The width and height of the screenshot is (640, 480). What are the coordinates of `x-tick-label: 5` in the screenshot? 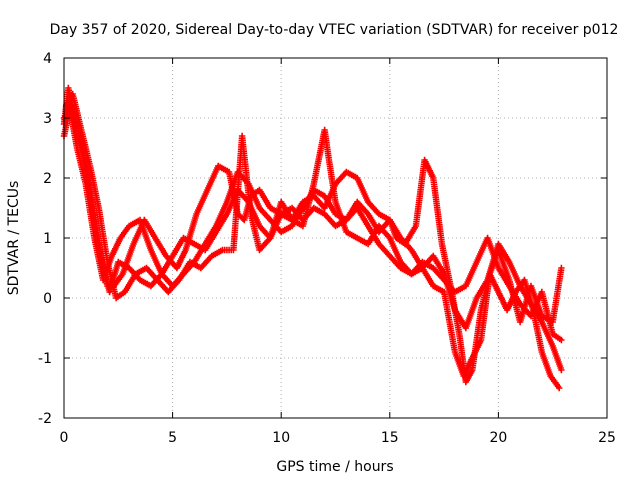 It's located at (172, 438).